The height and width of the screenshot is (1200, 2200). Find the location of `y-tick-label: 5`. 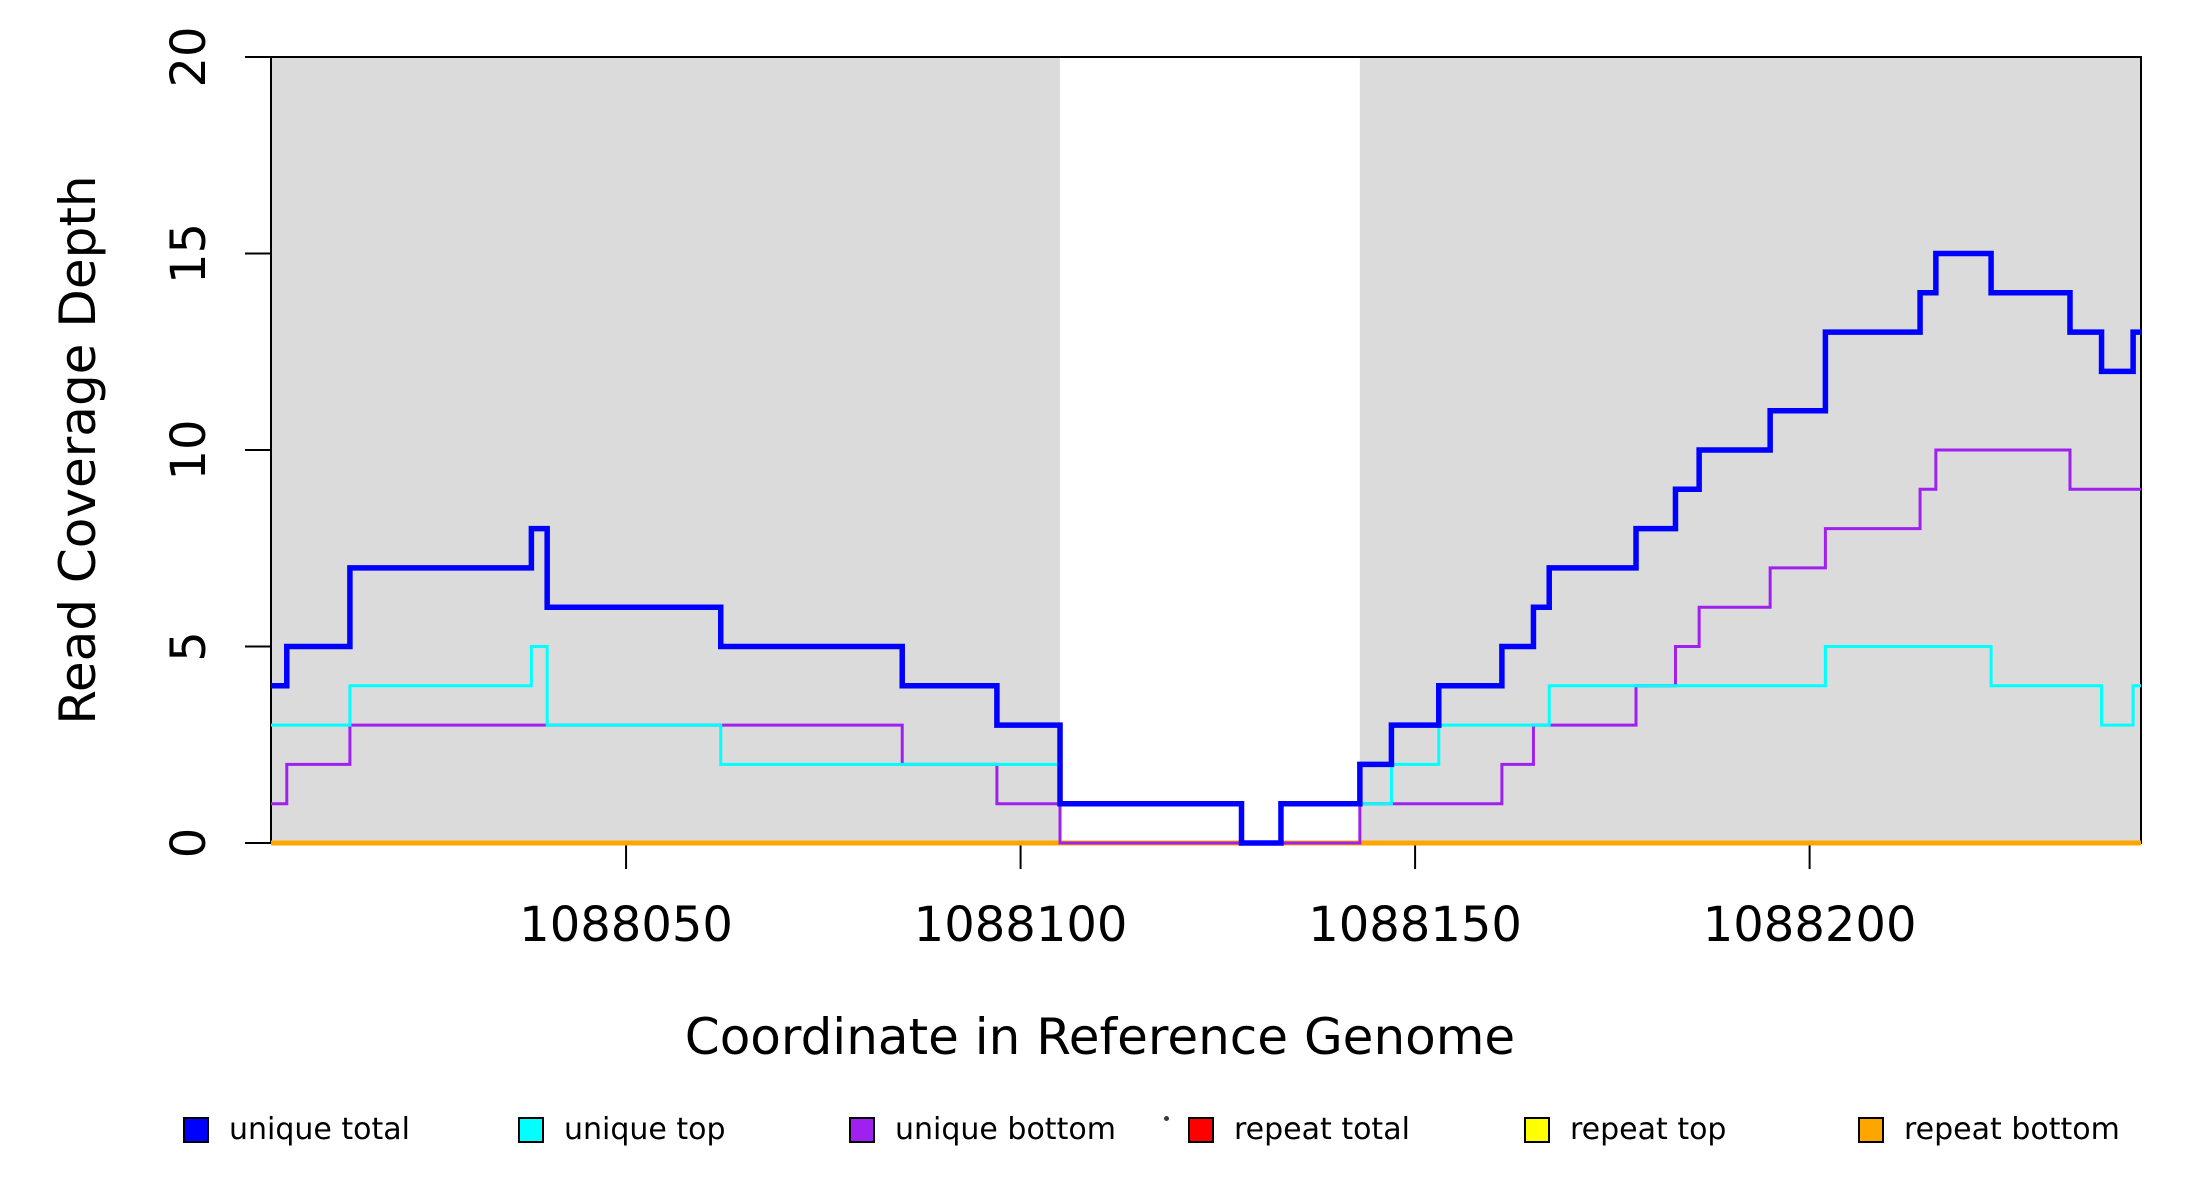

y-tick-label: 5 is located at coordinates (189, 646).